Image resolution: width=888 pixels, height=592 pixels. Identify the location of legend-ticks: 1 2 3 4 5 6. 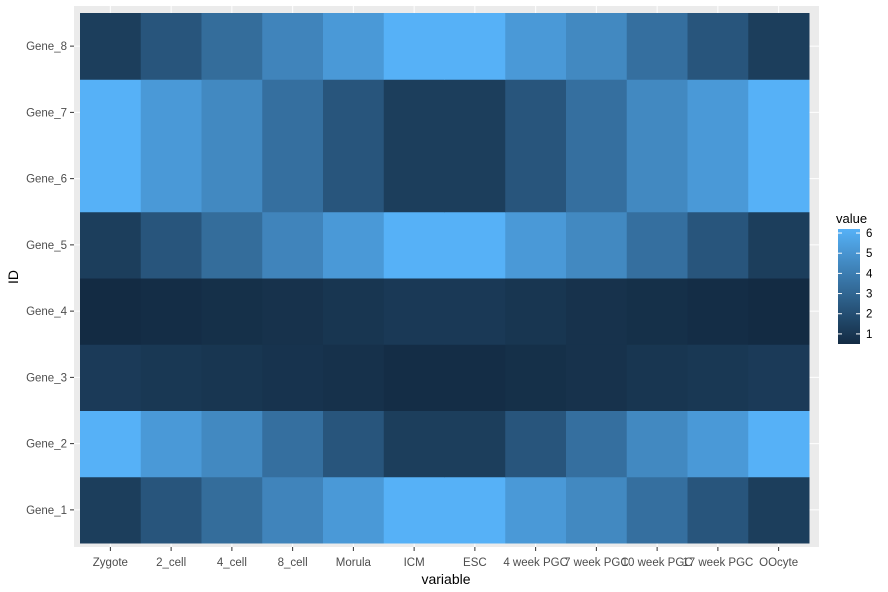
(855, 284).